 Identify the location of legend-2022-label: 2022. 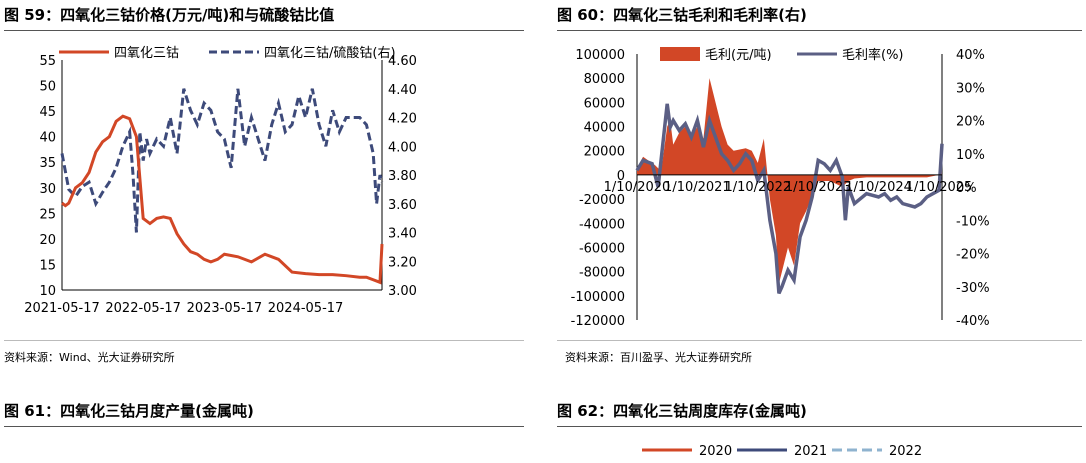
(905, 451).